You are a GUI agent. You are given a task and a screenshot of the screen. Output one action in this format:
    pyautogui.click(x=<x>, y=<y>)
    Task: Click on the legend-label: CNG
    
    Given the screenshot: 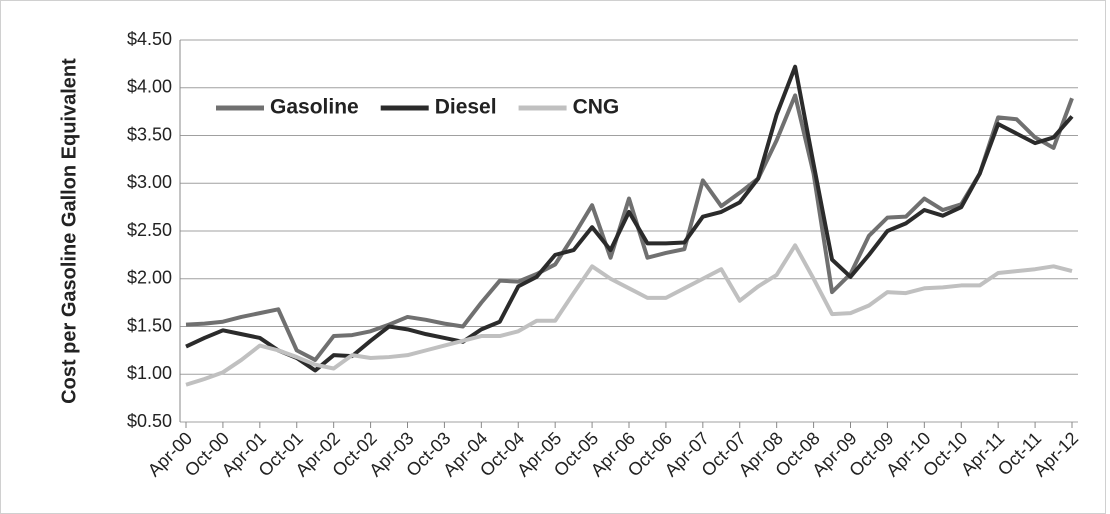 What is the action you would take?
    pyautogui.click(x=596, y=107)
    